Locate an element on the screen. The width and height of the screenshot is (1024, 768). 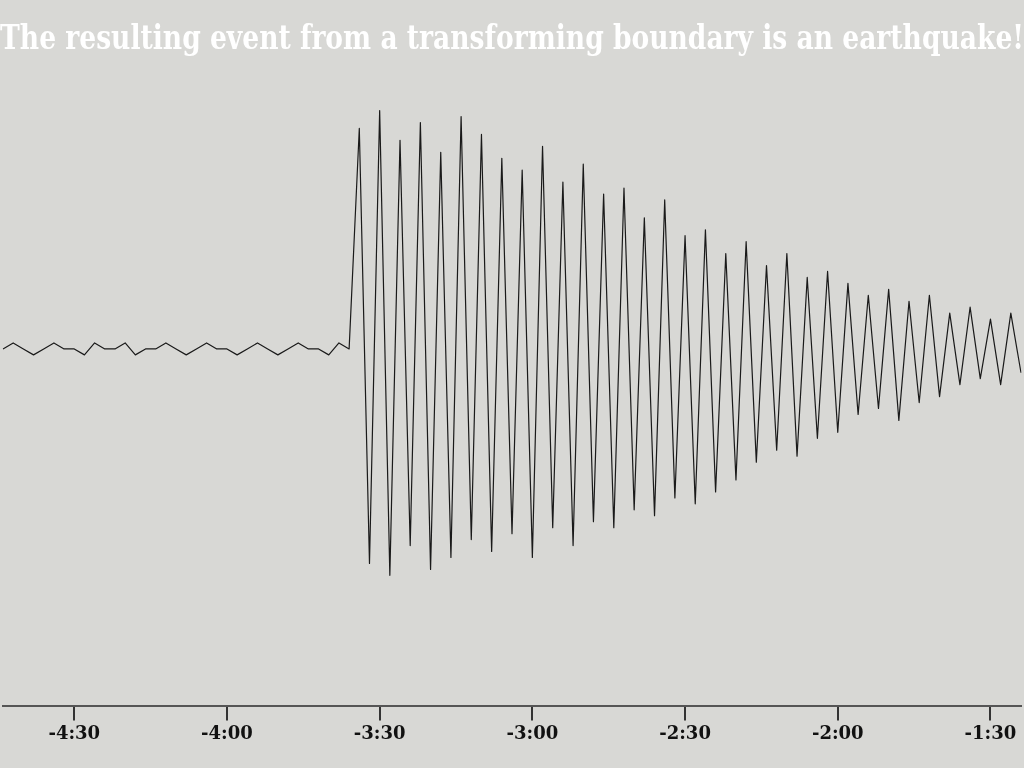
x-tick-label: -1:30 is located at coordinates (990, 732).